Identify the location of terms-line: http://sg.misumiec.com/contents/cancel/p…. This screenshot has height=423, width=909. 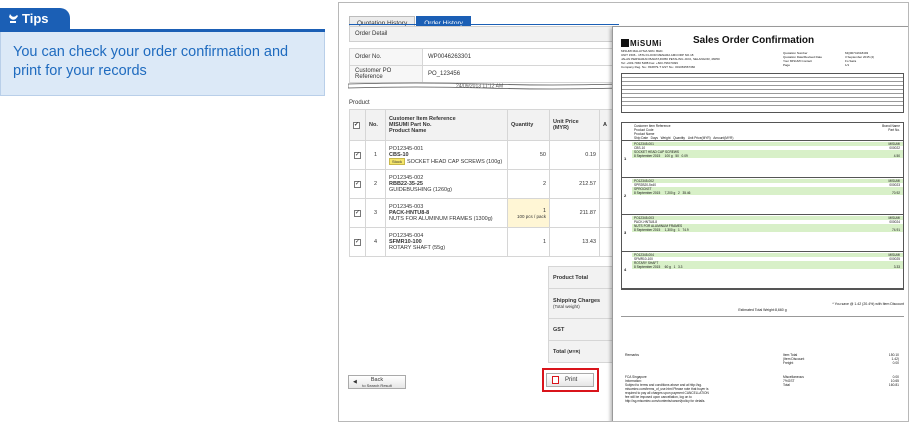
(665, 401).